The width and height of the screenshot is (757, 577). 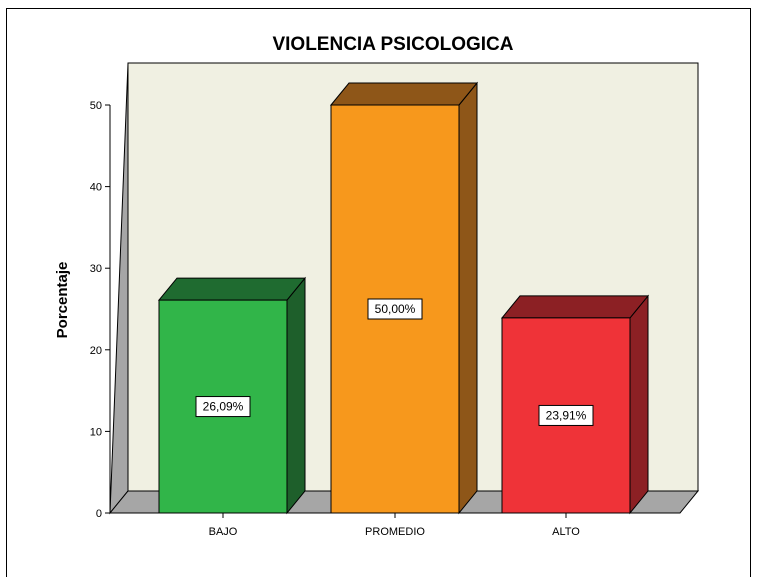 What do you see at coordinates (223, 532) in the screenshot?
I see `x-tick-label: BAJO` at bounding box center [223, 532].